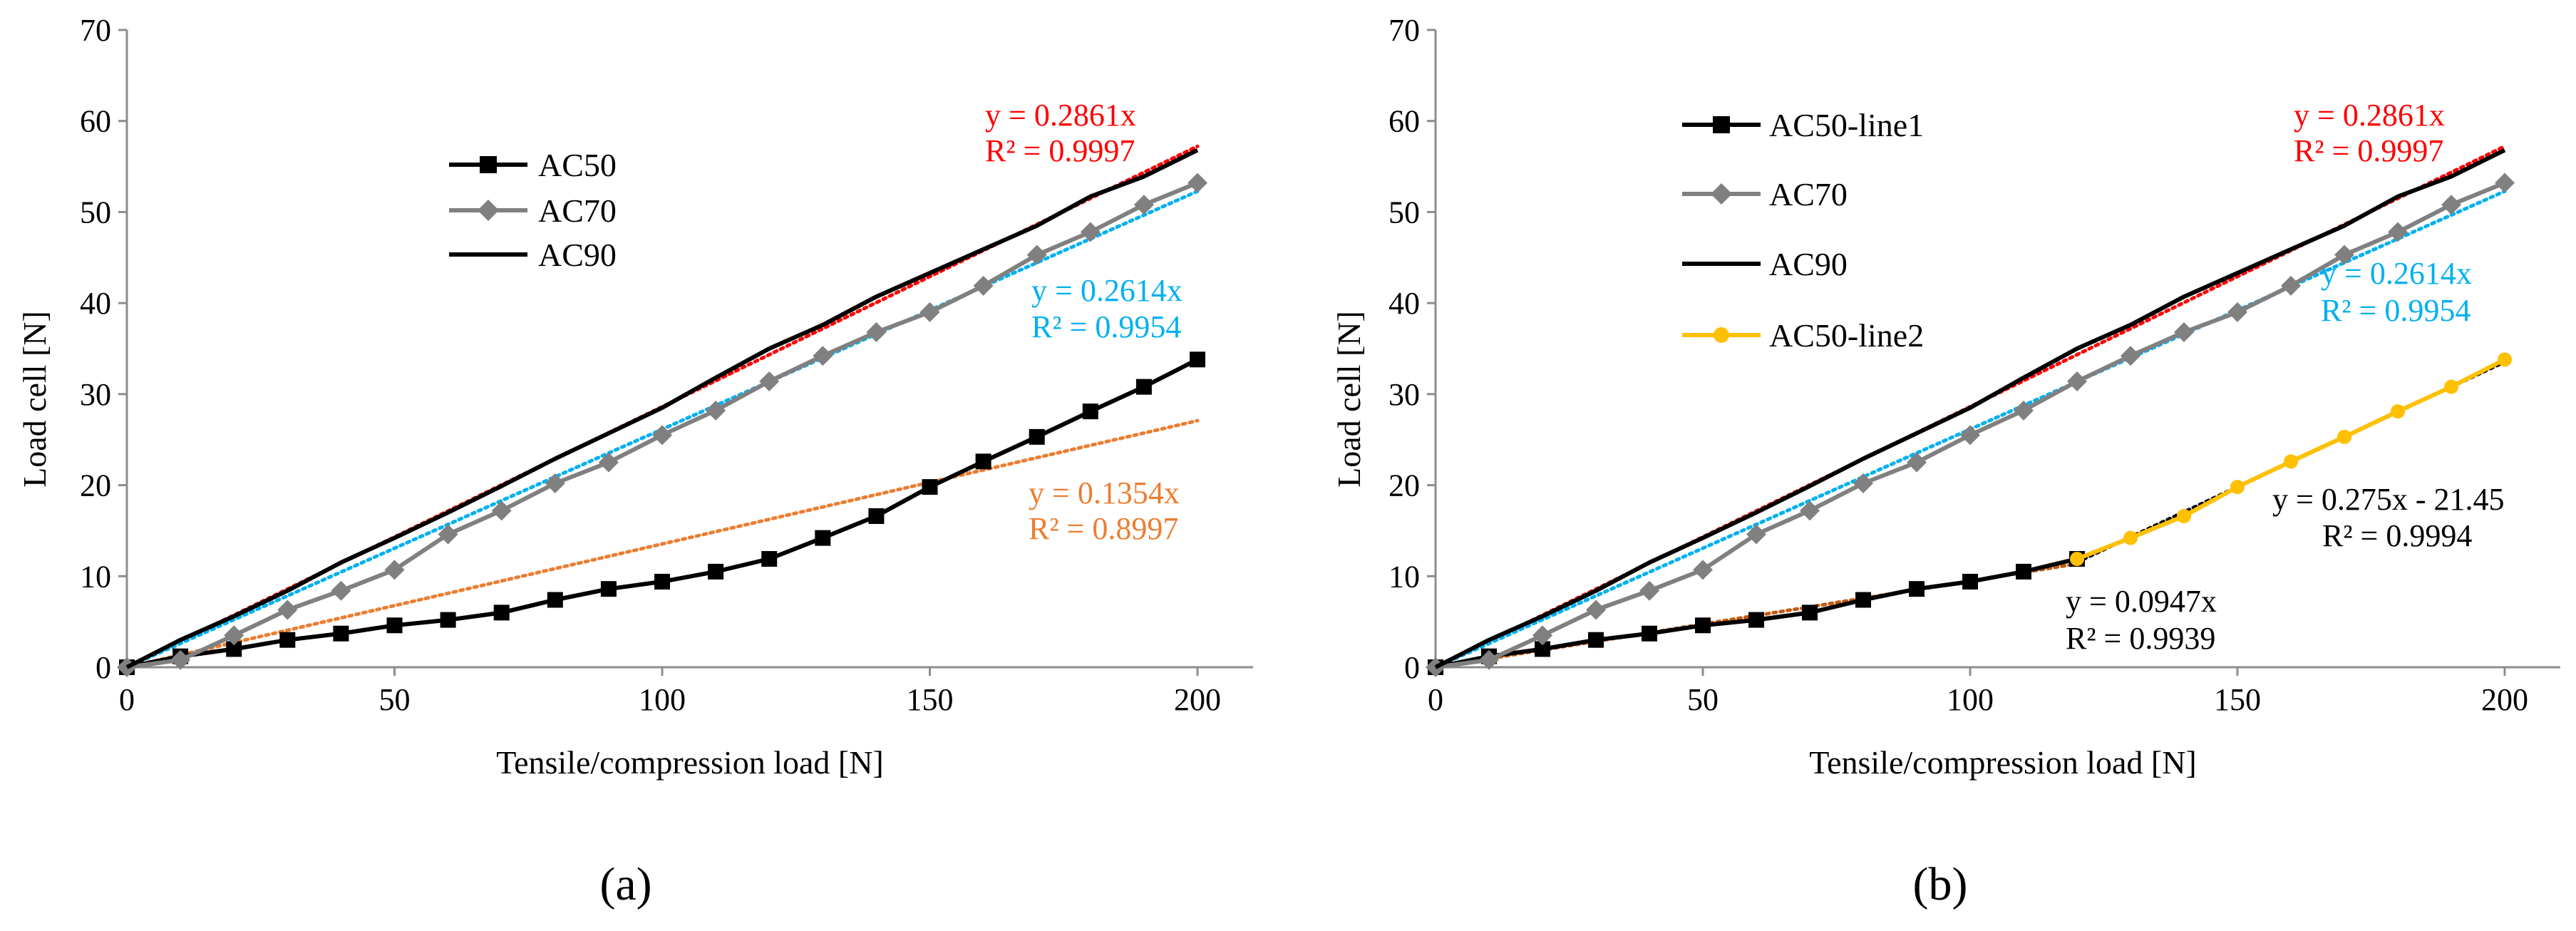 This screenshot has height=931, width=2576. What do you see at coordinates (2141, 601) in the screenshot?
I see `trendline-equation-line1: y = 0.0947x` at bounding box center [2141, 601].